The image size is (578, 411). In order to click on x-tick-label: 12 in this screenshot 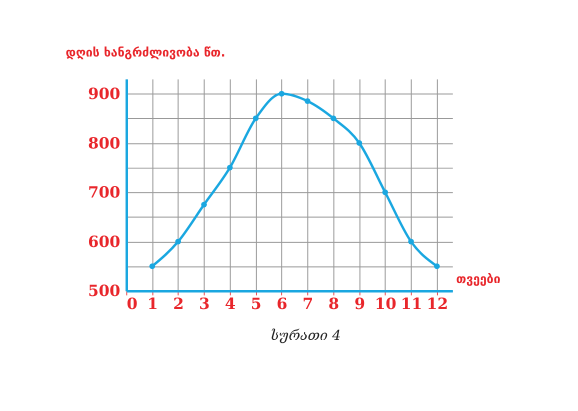, I will do `click(437, 304)`.